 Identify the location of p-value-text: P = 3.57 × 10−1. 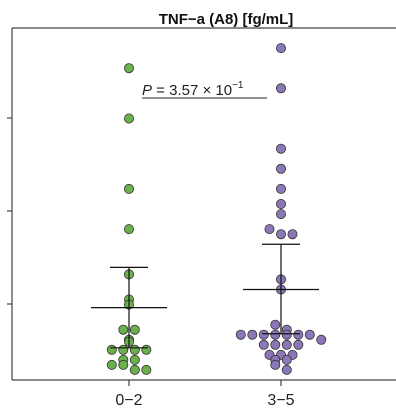
(193, 89).